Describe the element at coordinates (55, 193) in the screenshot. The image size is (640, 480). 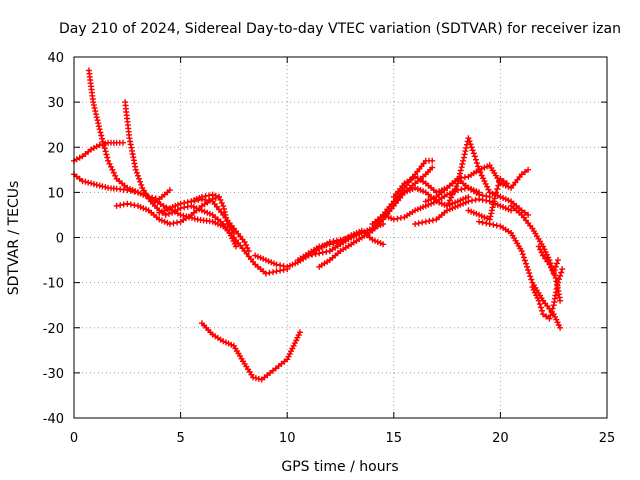
I see `y-tick-label: 10` at that location.